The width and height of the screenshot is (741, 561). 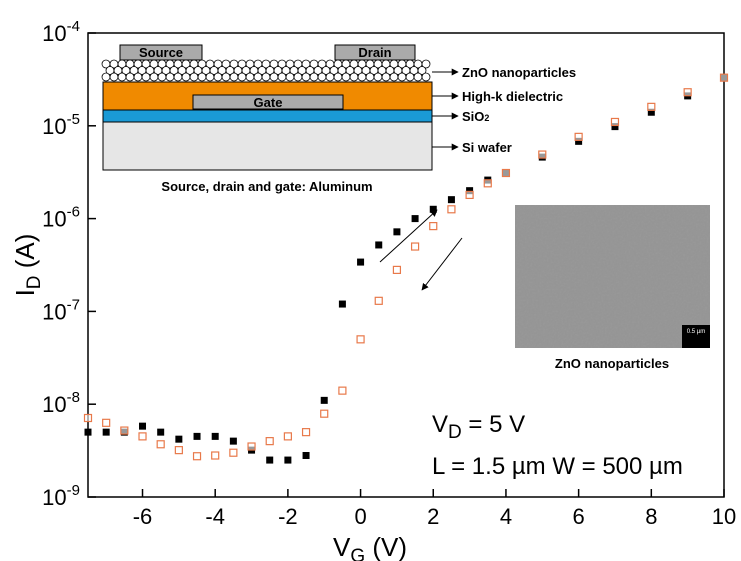 I want to click on y-tick-label: 10⁻⁹, so click(x=61, y=496).